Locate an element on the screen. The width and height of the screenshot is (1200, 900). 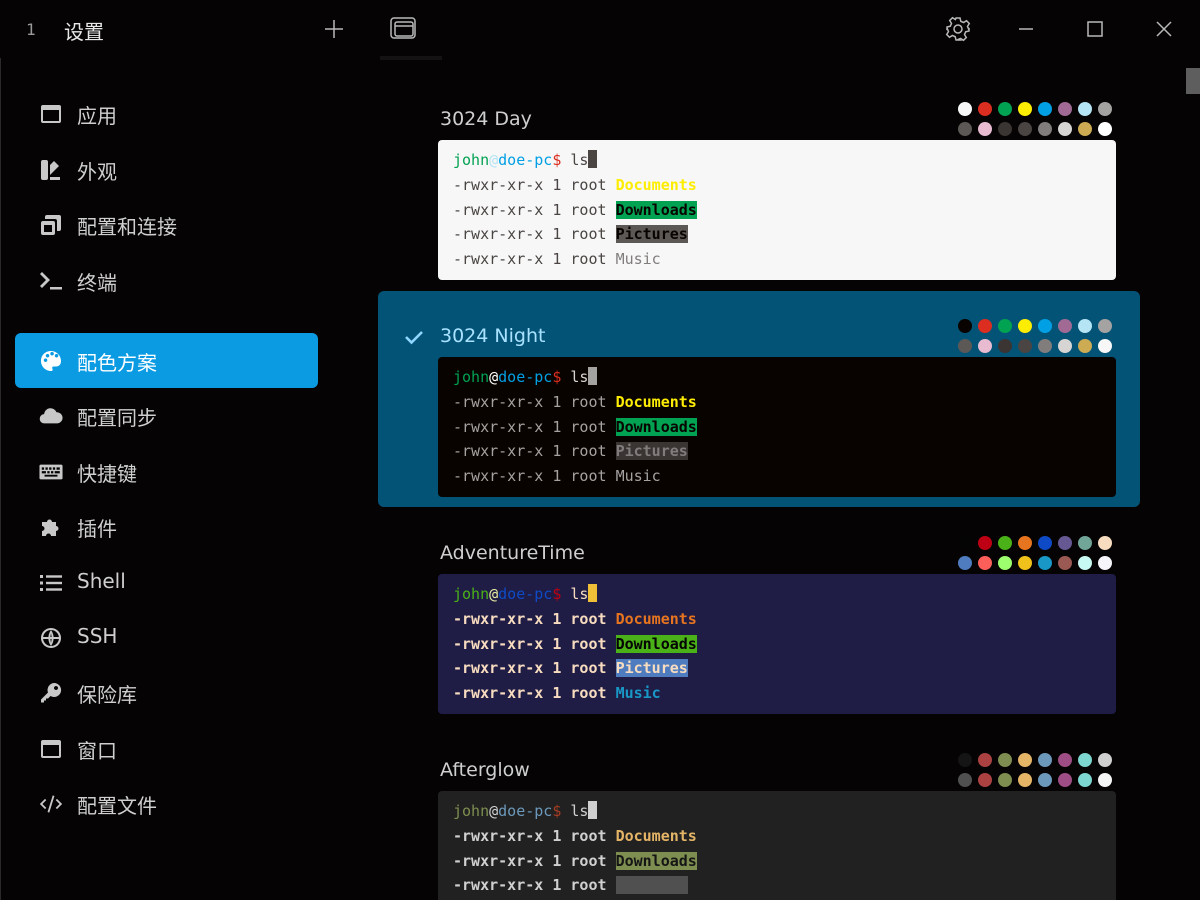
sidebar-item-label: 插件 is located at coordinates (97, 529).